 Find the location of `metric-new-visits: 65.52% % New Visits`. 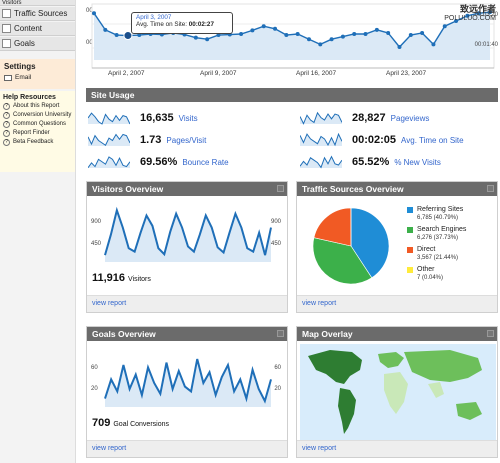

metric-new-visits: 65.52% % New Visits is located at coordinates (400, 162).